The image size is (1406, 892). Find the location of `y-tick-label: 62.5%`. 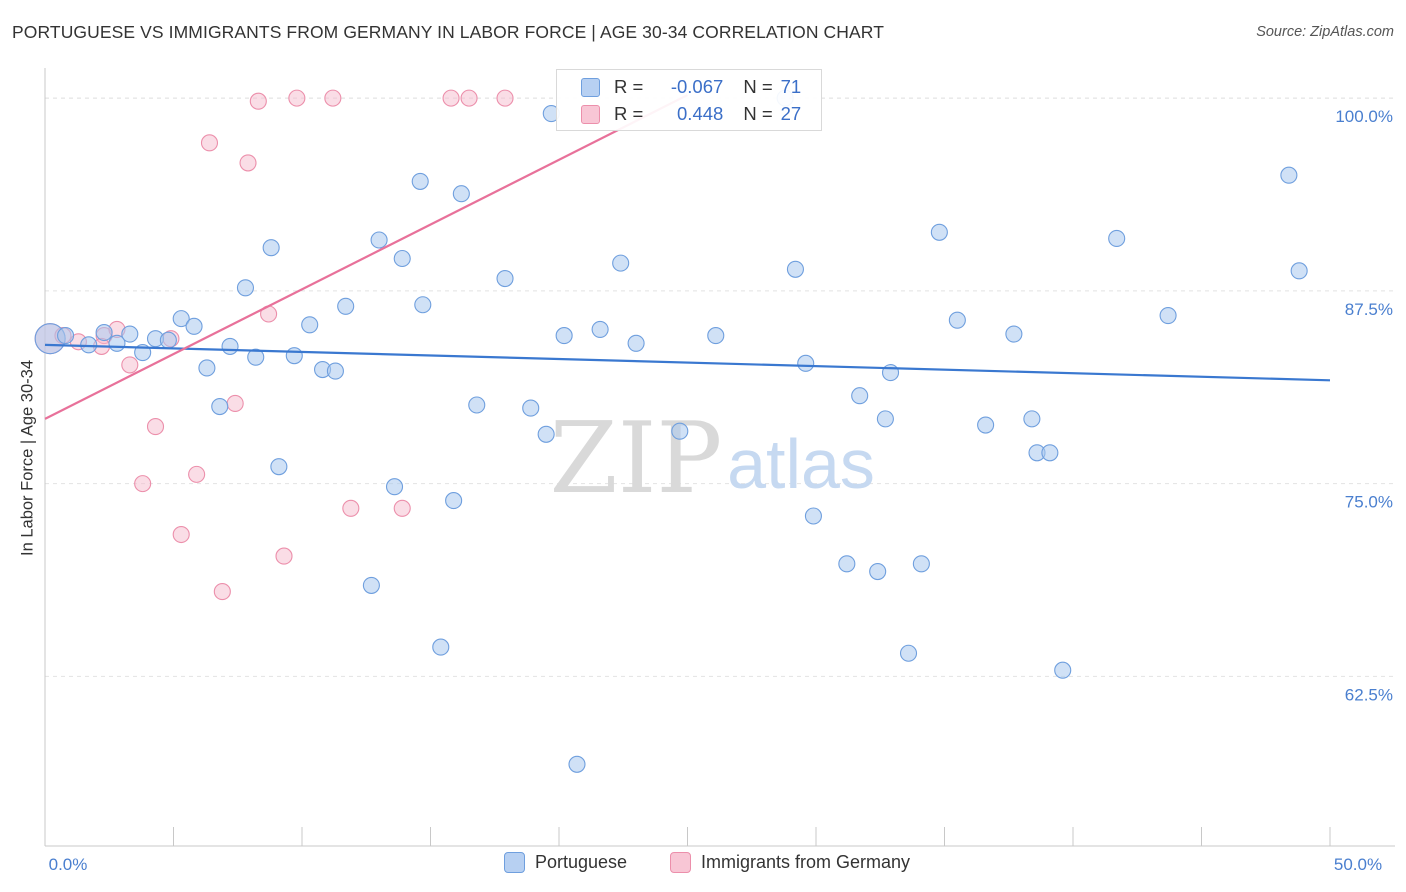

y-tick-label: 62.5% is located at coordinates (1369, 694).